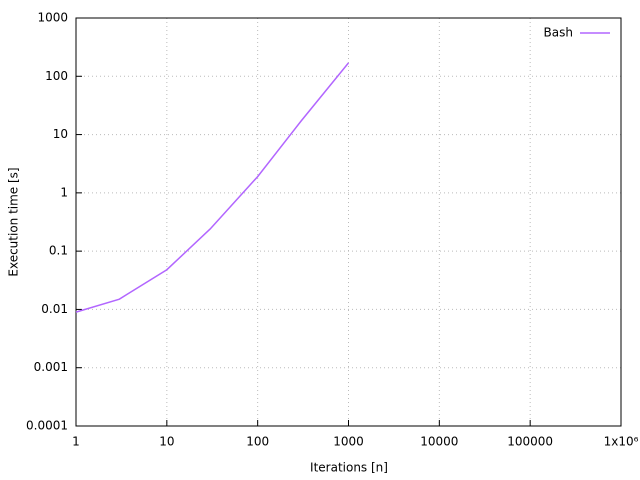  I want to click on y-tick-label: 0.01, so click(54, 309).